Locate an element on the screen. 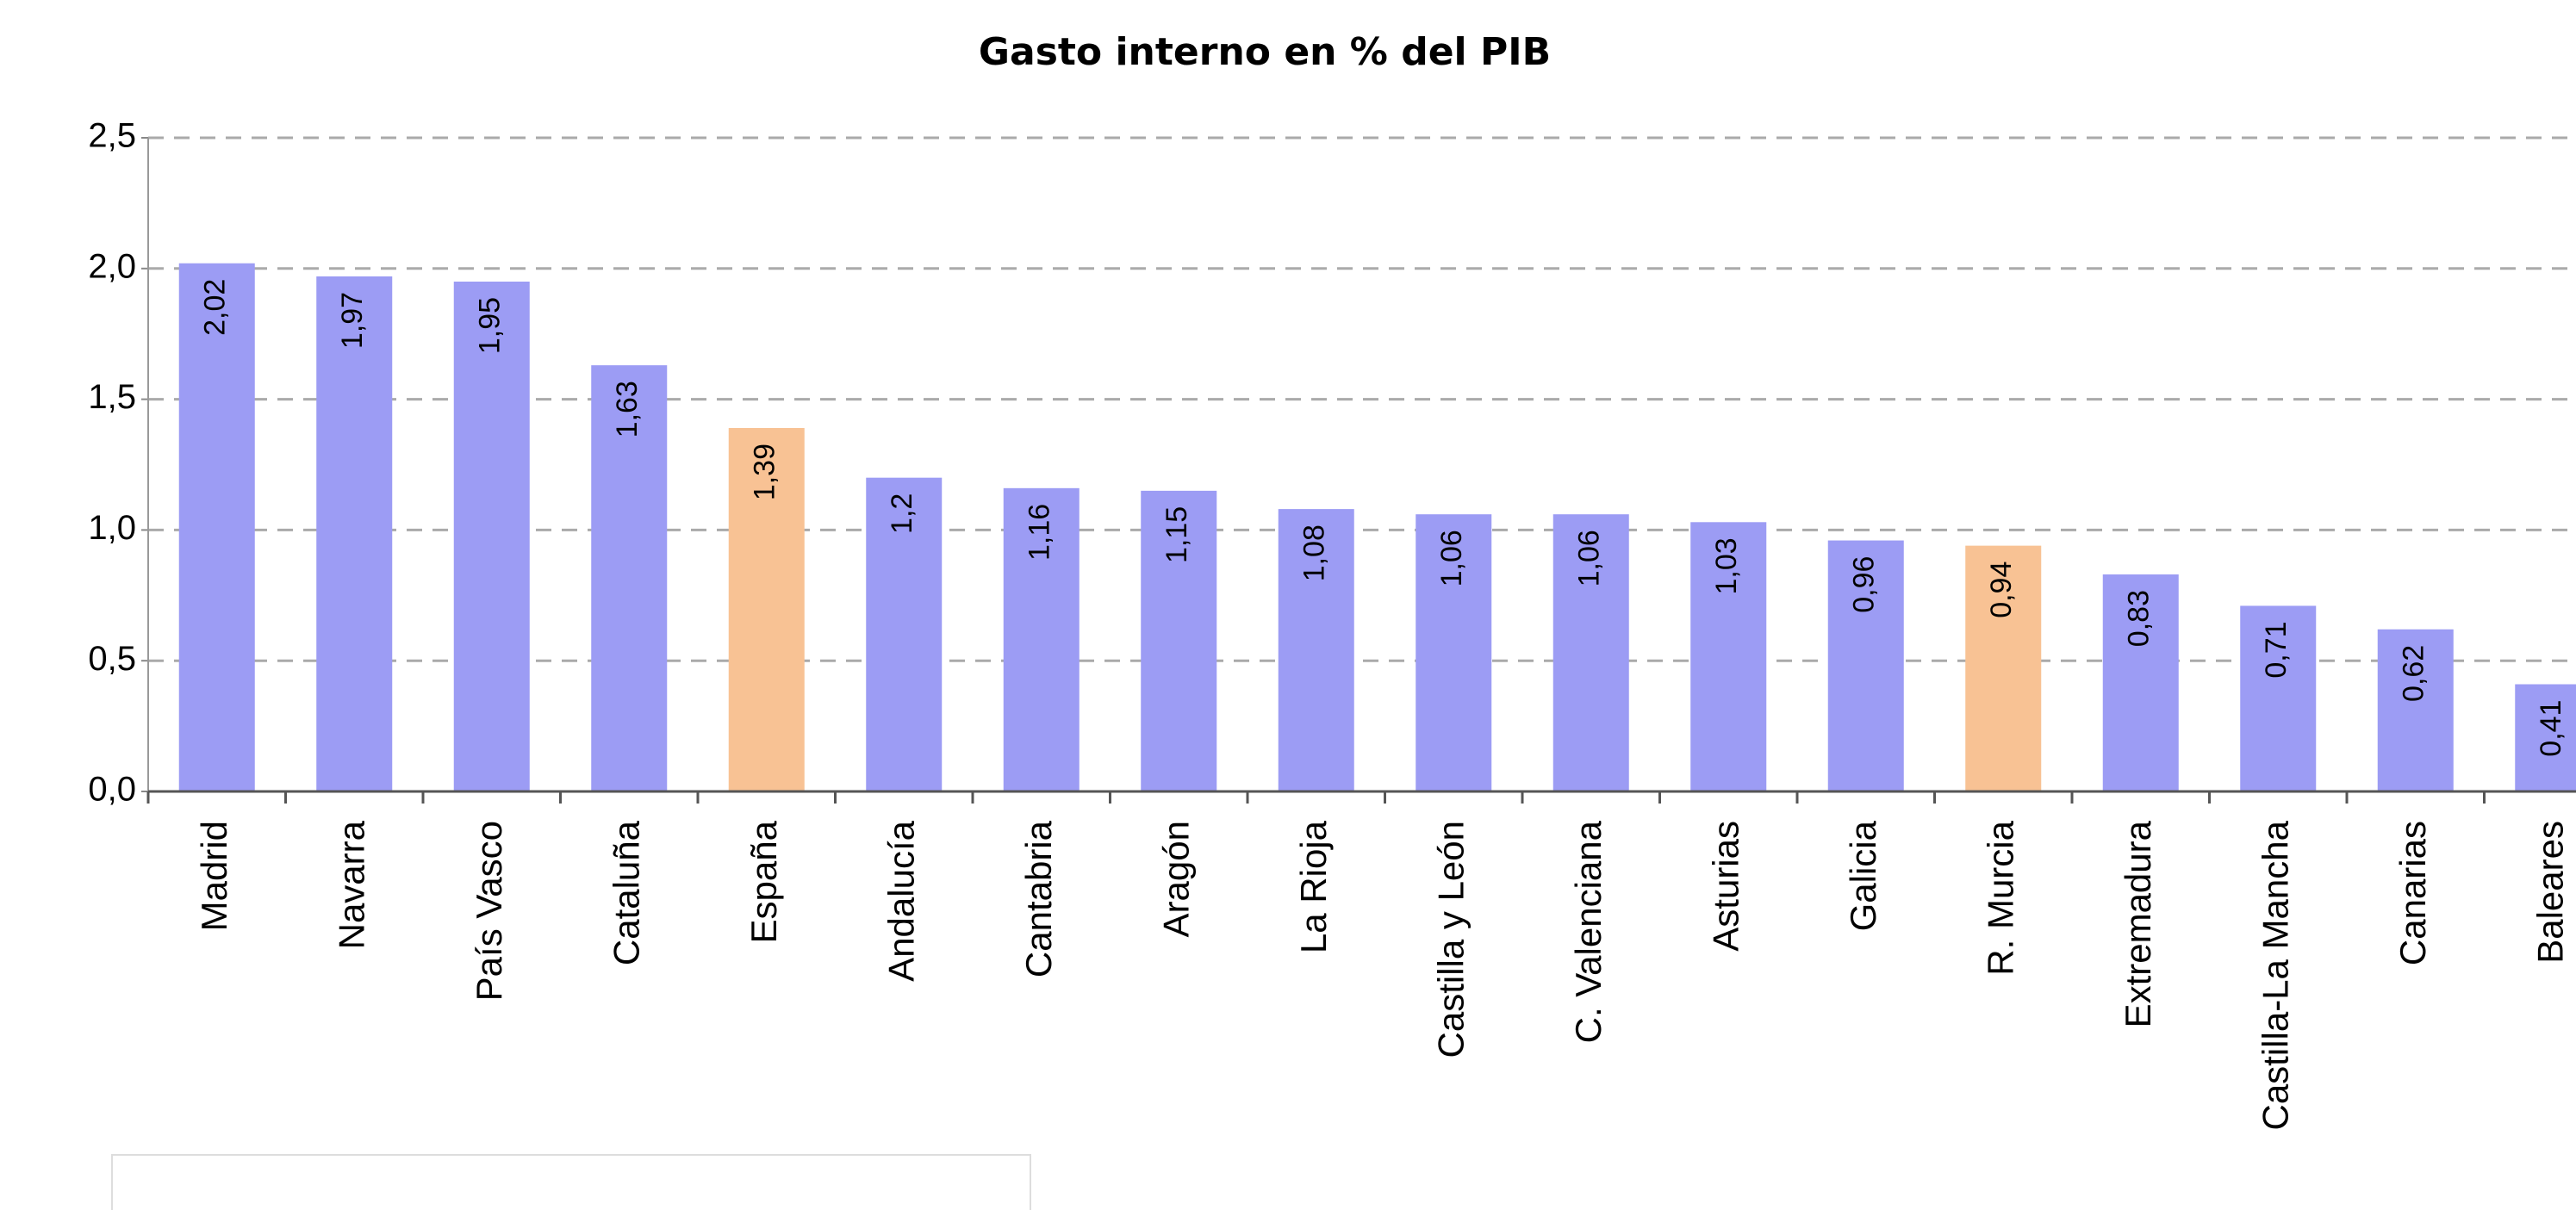 Image resolution: width=2576 pixels, height=1210 pixels. x-tick-label: C. Valenciana is located at coordinates (1588, 931).